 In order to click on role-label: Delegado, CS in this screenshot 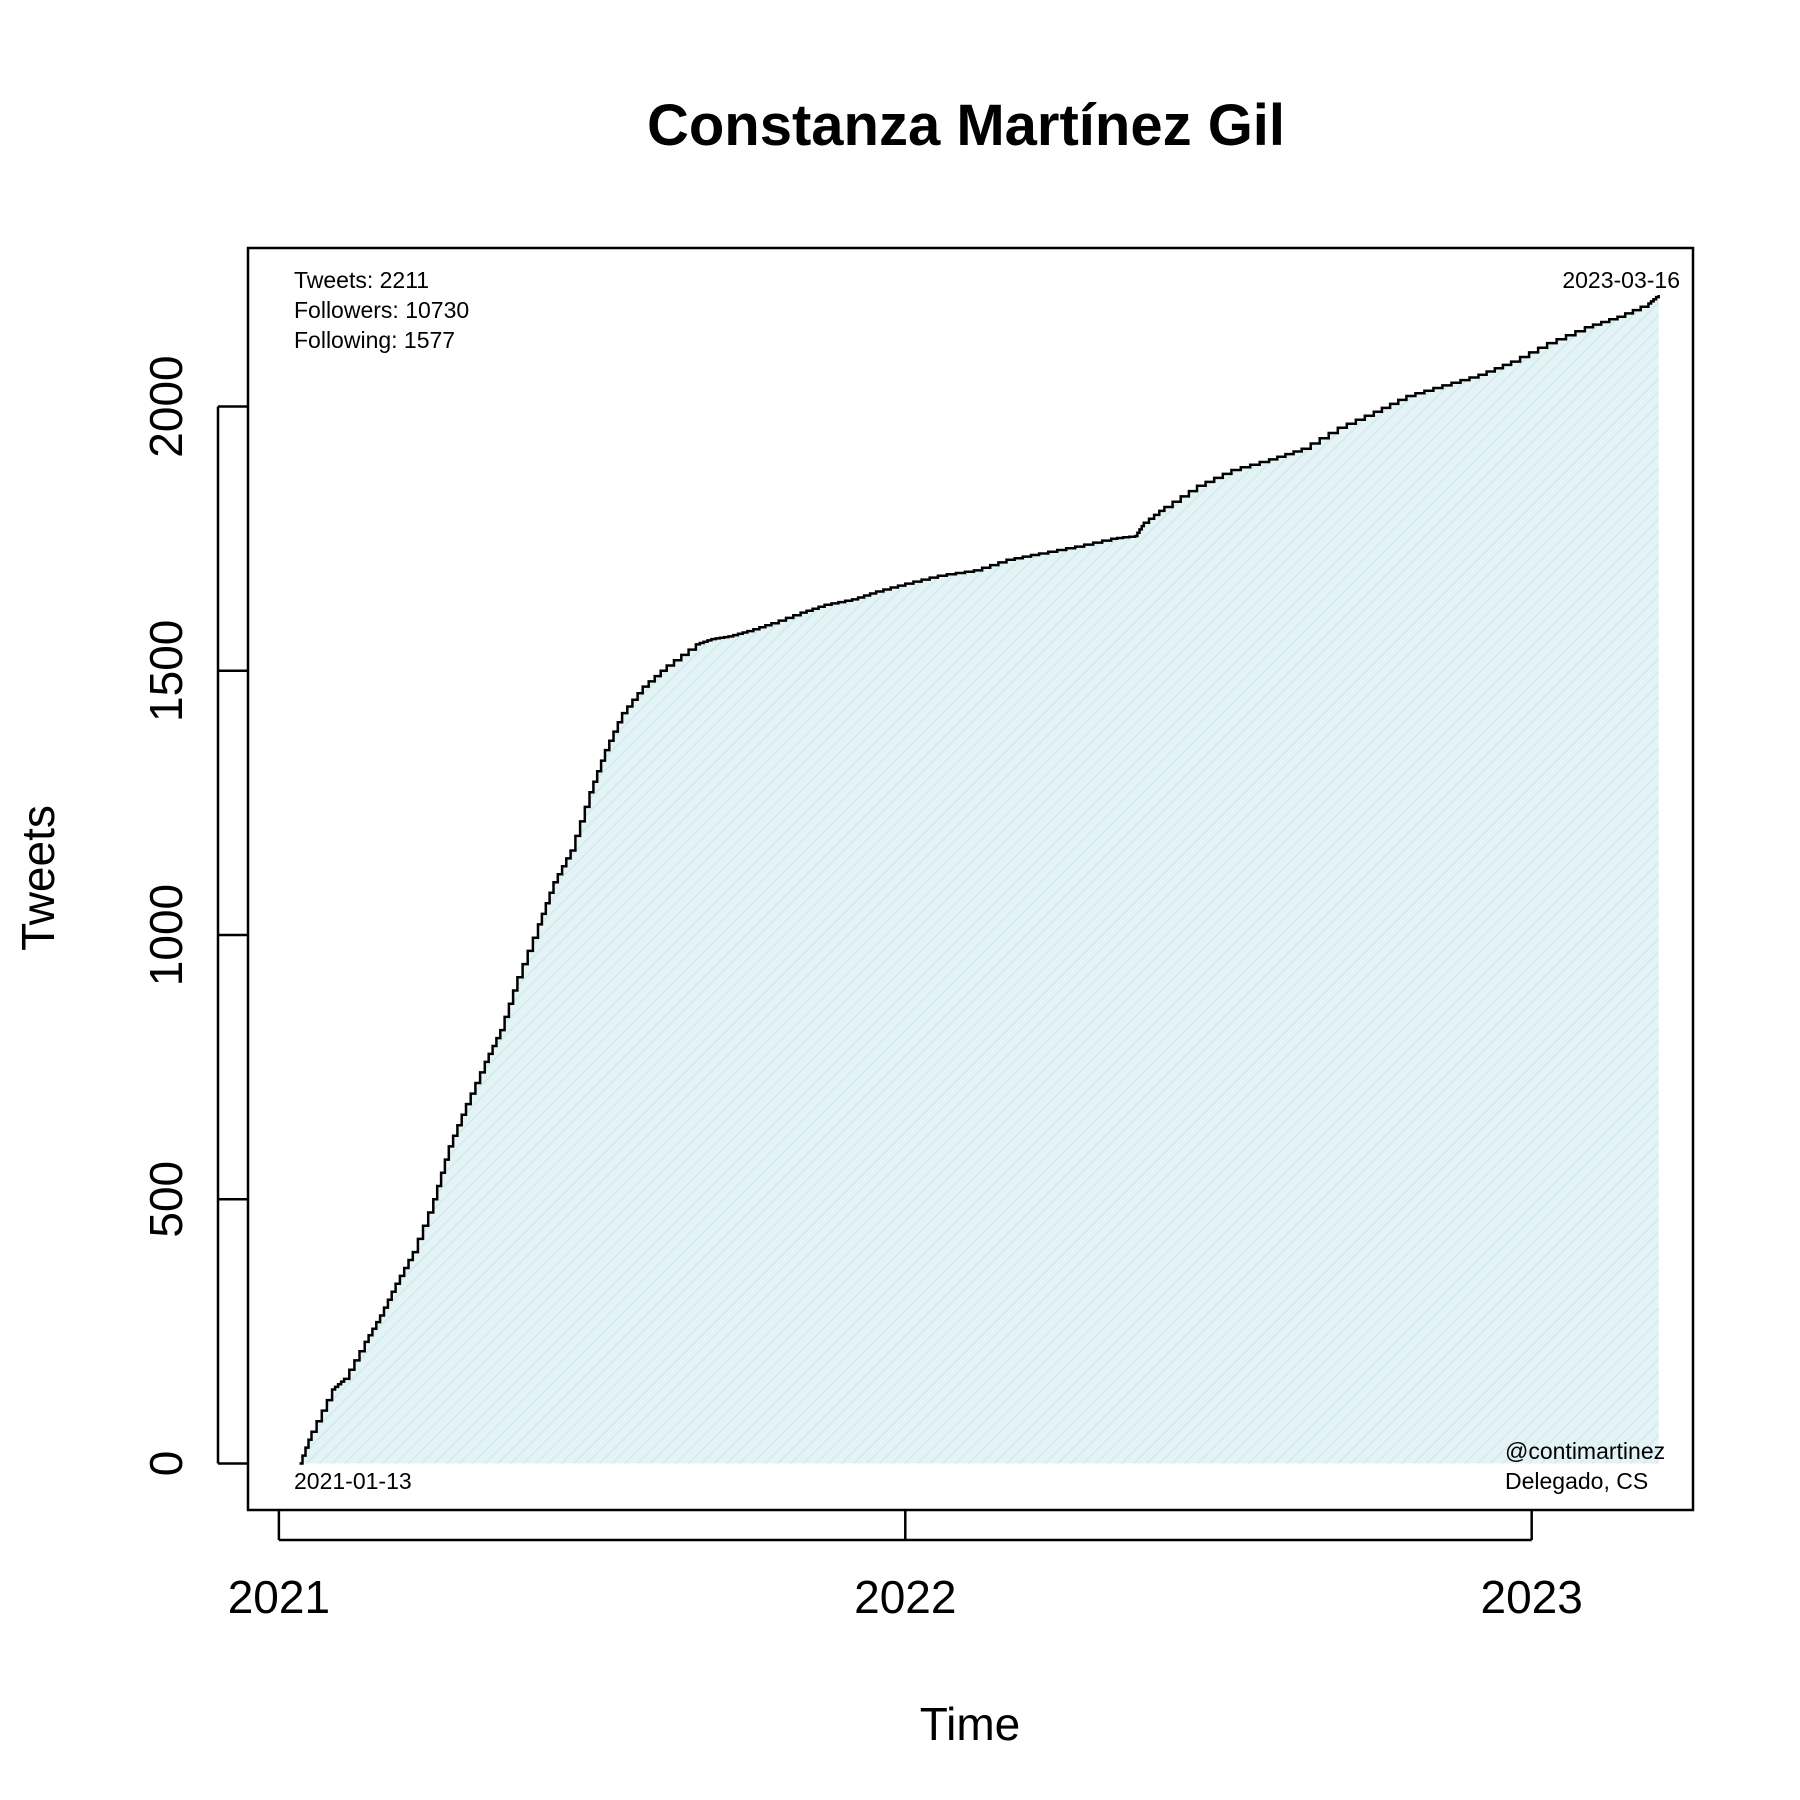, I will do `click(1576, 1481)`.